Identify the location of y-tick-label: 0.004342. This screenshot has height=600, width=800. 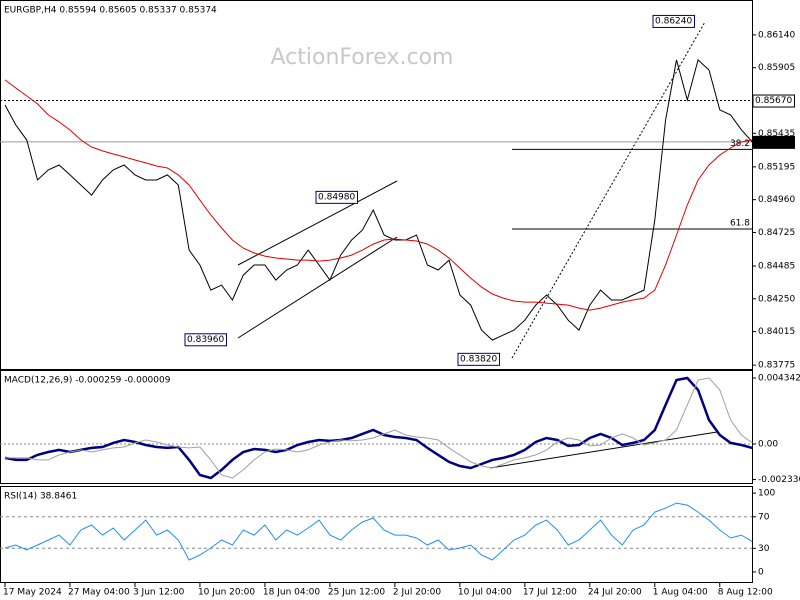
(779, 379).